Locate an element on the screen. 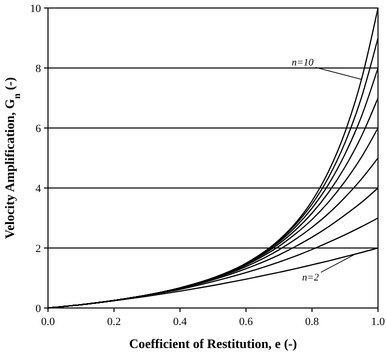 This screenshot has width=386, height=358. y-tick-label: 10 is located at coordinates (36, 9).